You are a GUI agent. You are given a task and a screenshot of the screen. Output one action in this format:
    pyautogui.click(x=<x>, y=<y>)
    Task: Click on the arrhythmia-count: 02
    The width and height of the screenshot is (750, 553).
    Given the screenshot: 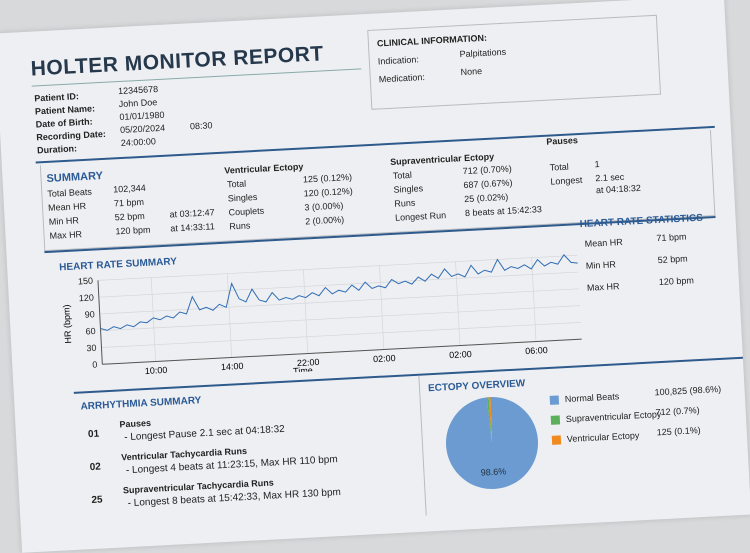 What is the action you would take?
    pyautogui.click(x=95, y=467)
    